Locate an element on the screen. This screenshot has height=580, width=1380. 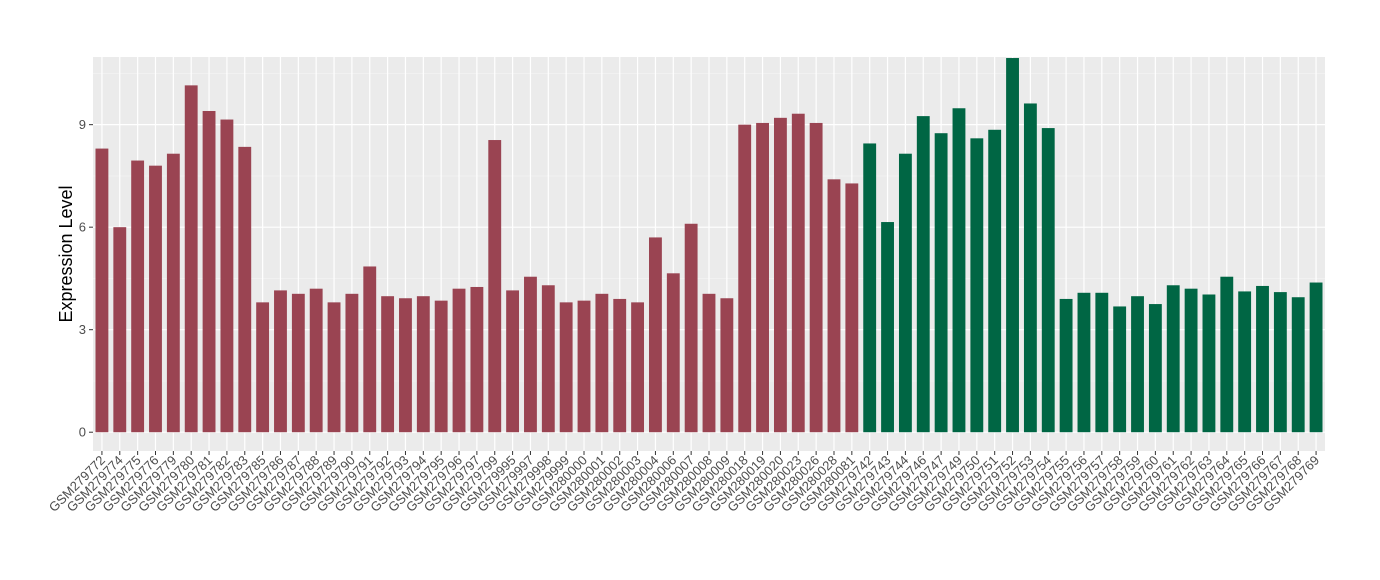
y-tick-label: 0 is located at coordinates (82, 432).